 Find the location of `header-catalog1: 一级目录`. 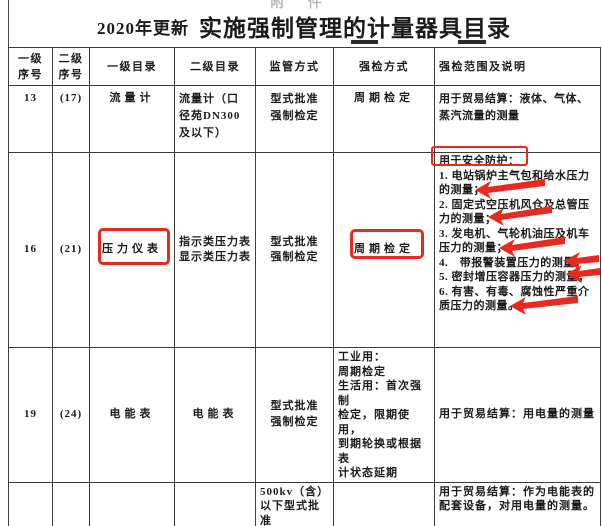

header-catalog1: 一级目录 is located at coordinates (132, 66).